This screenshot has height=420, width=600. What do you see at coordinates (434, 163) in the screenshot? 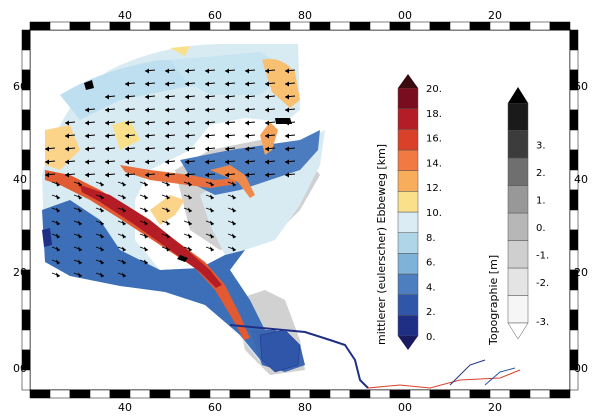
I see `colorbar-ebbeweg-tick: 14.` at bounding box center [434, 163].